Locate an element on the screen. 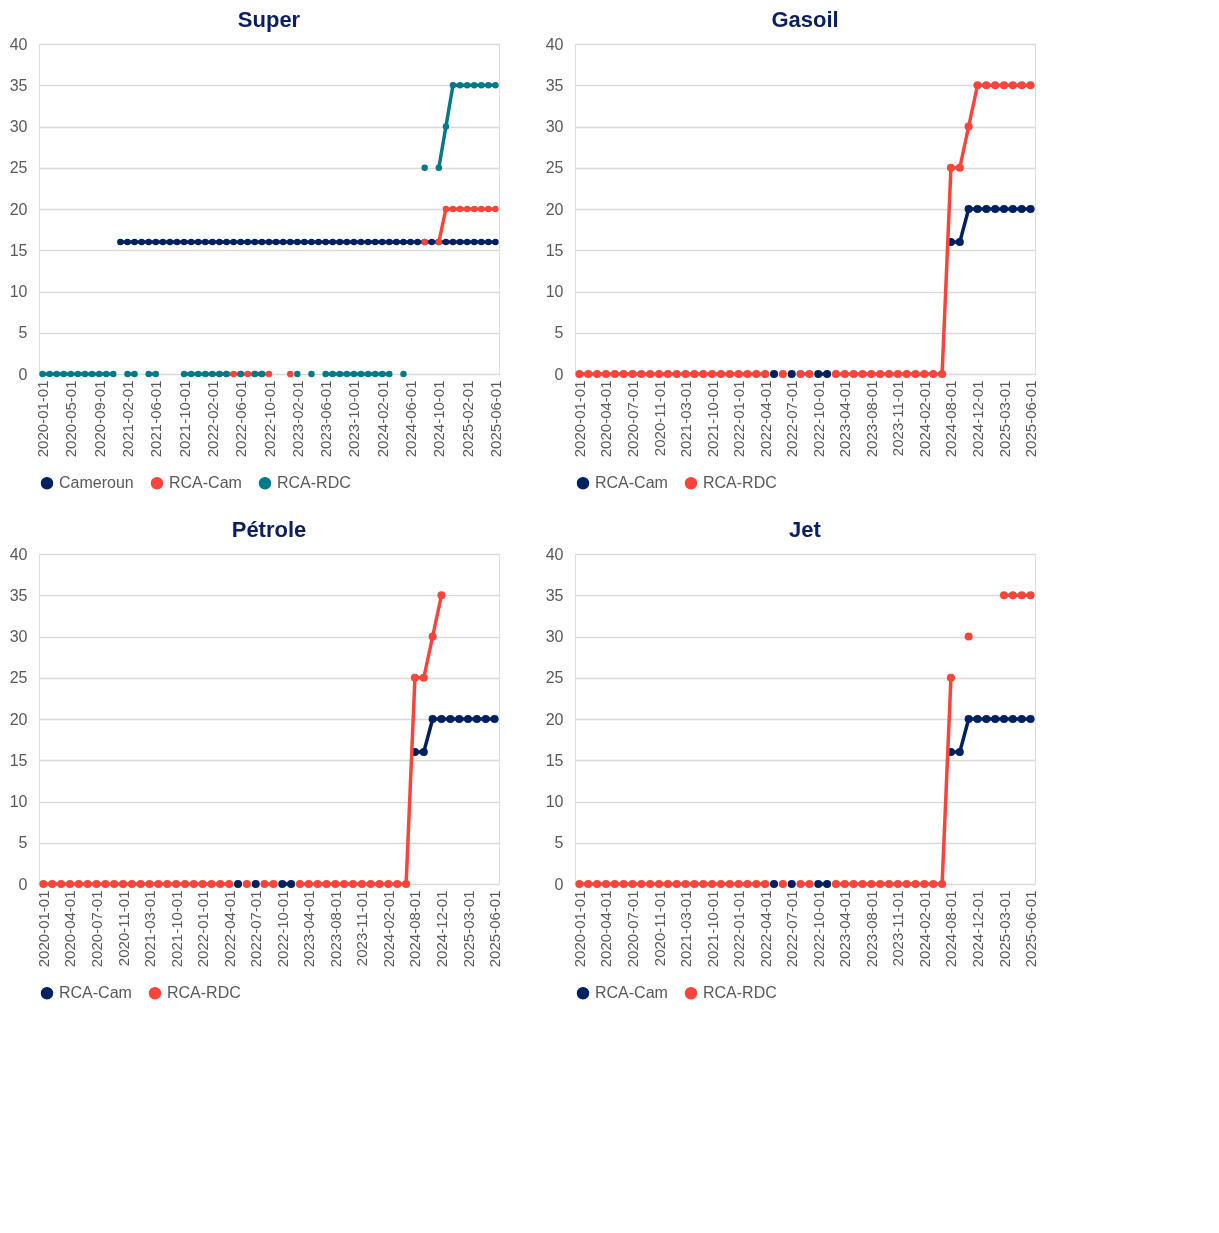 The height and width of the screenshot is (1233, 1219). x-tick-label: 2024-06-01 is located at coordinates (411, 419).